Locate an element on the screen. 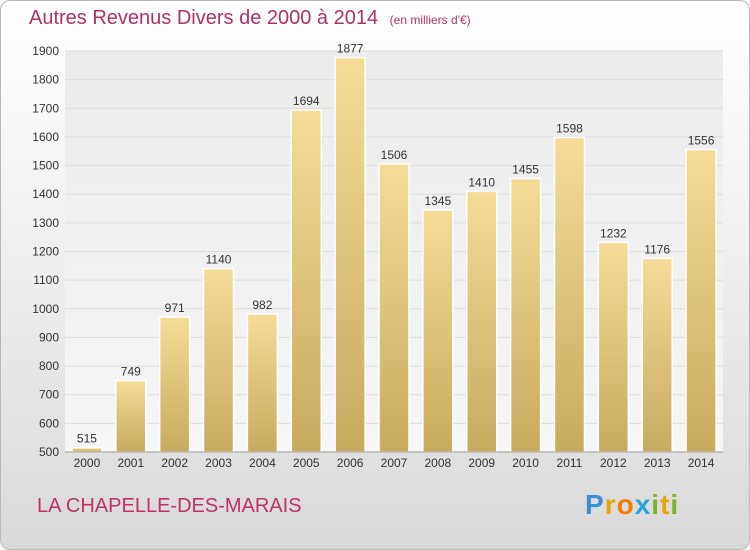  bar-value-label: 1694 is located at coordinates (306, 101).